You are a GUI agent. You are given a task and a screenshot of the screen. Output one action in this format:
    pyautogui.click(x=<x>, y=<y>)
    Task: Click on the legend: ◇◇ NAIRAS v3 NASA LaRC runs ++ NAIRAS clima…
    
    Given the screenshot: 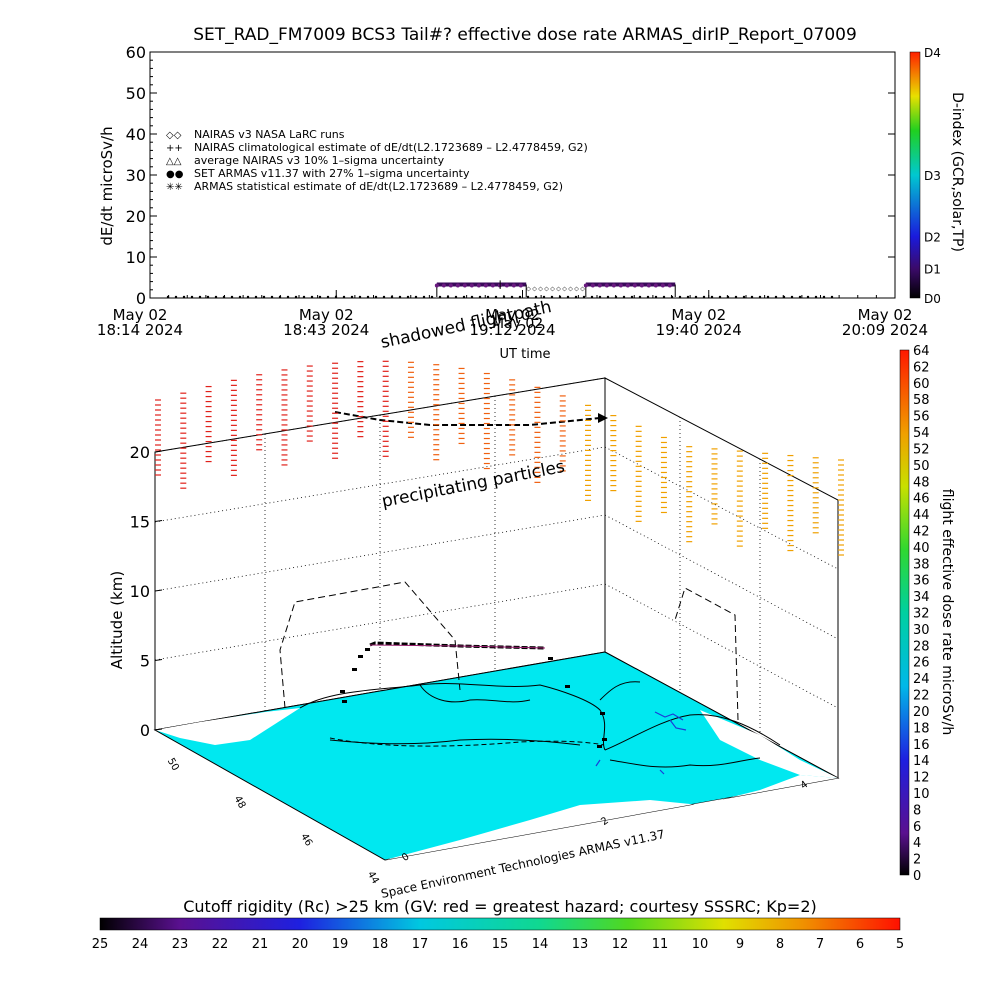 What is the action you would take?
    pyautogui.click(x=377, y=160)
    